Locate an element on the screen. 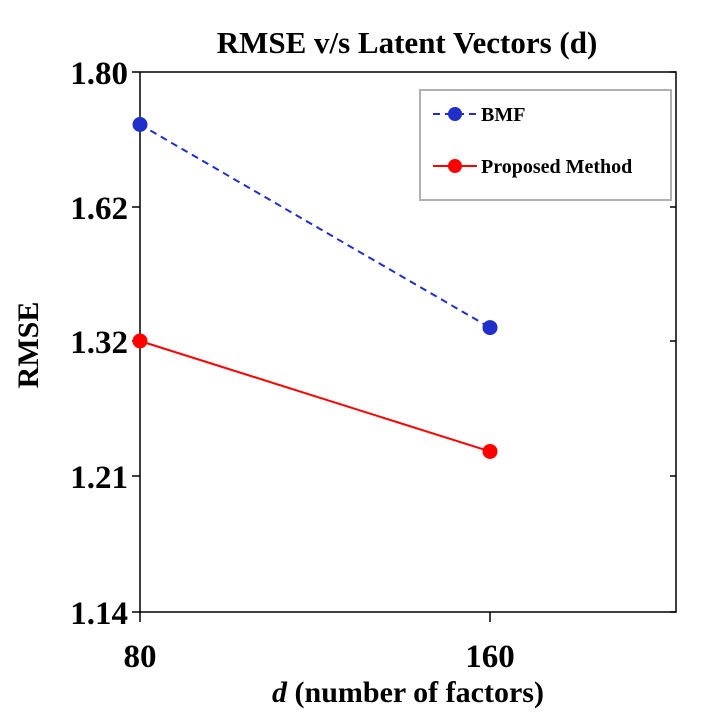 The image size is (714, 714). x-tick-label: 160 is located at coordinates (490, 657).